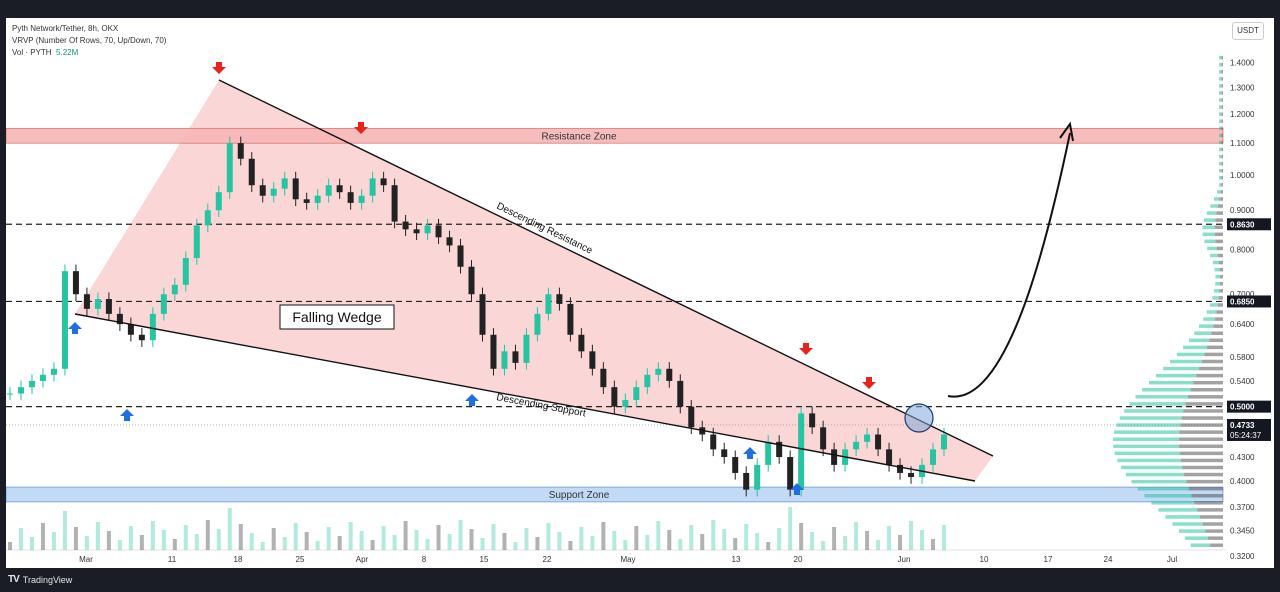  I want to click on currency-button: USDT, so click(1248, 31).